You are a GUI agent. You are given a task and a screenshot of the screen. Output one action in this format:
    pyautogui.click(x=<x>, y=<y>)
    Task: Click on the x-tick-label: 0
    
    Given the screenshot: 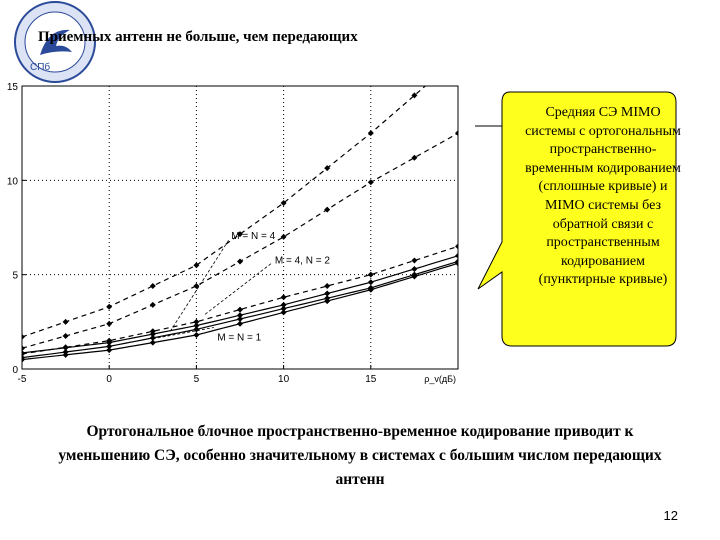 What is the action you would take?
    pyautogui.click(x=109, y=379)
    